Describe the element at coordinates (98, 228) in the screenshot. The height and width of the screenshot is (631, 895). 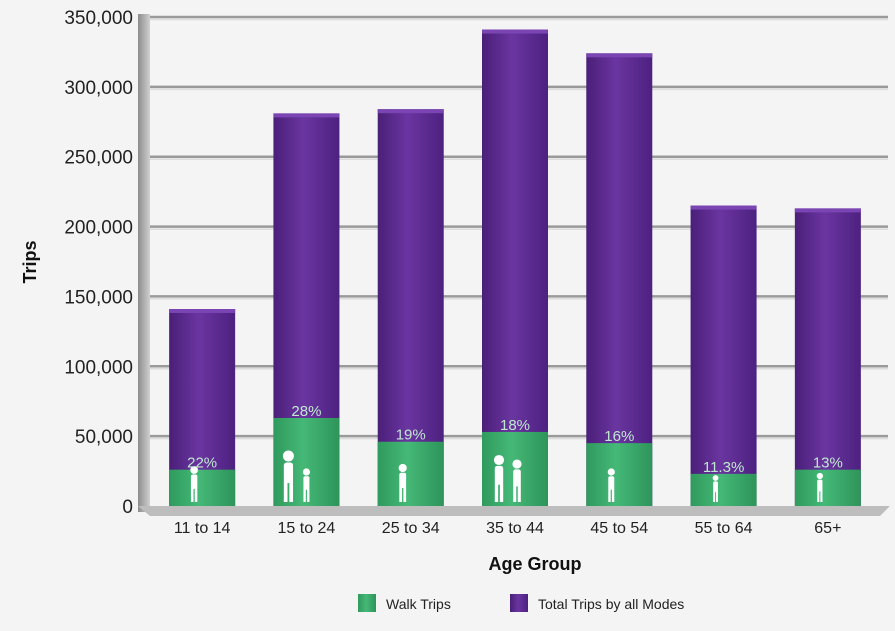
I see `y-tick-label: 200,000` at that location.